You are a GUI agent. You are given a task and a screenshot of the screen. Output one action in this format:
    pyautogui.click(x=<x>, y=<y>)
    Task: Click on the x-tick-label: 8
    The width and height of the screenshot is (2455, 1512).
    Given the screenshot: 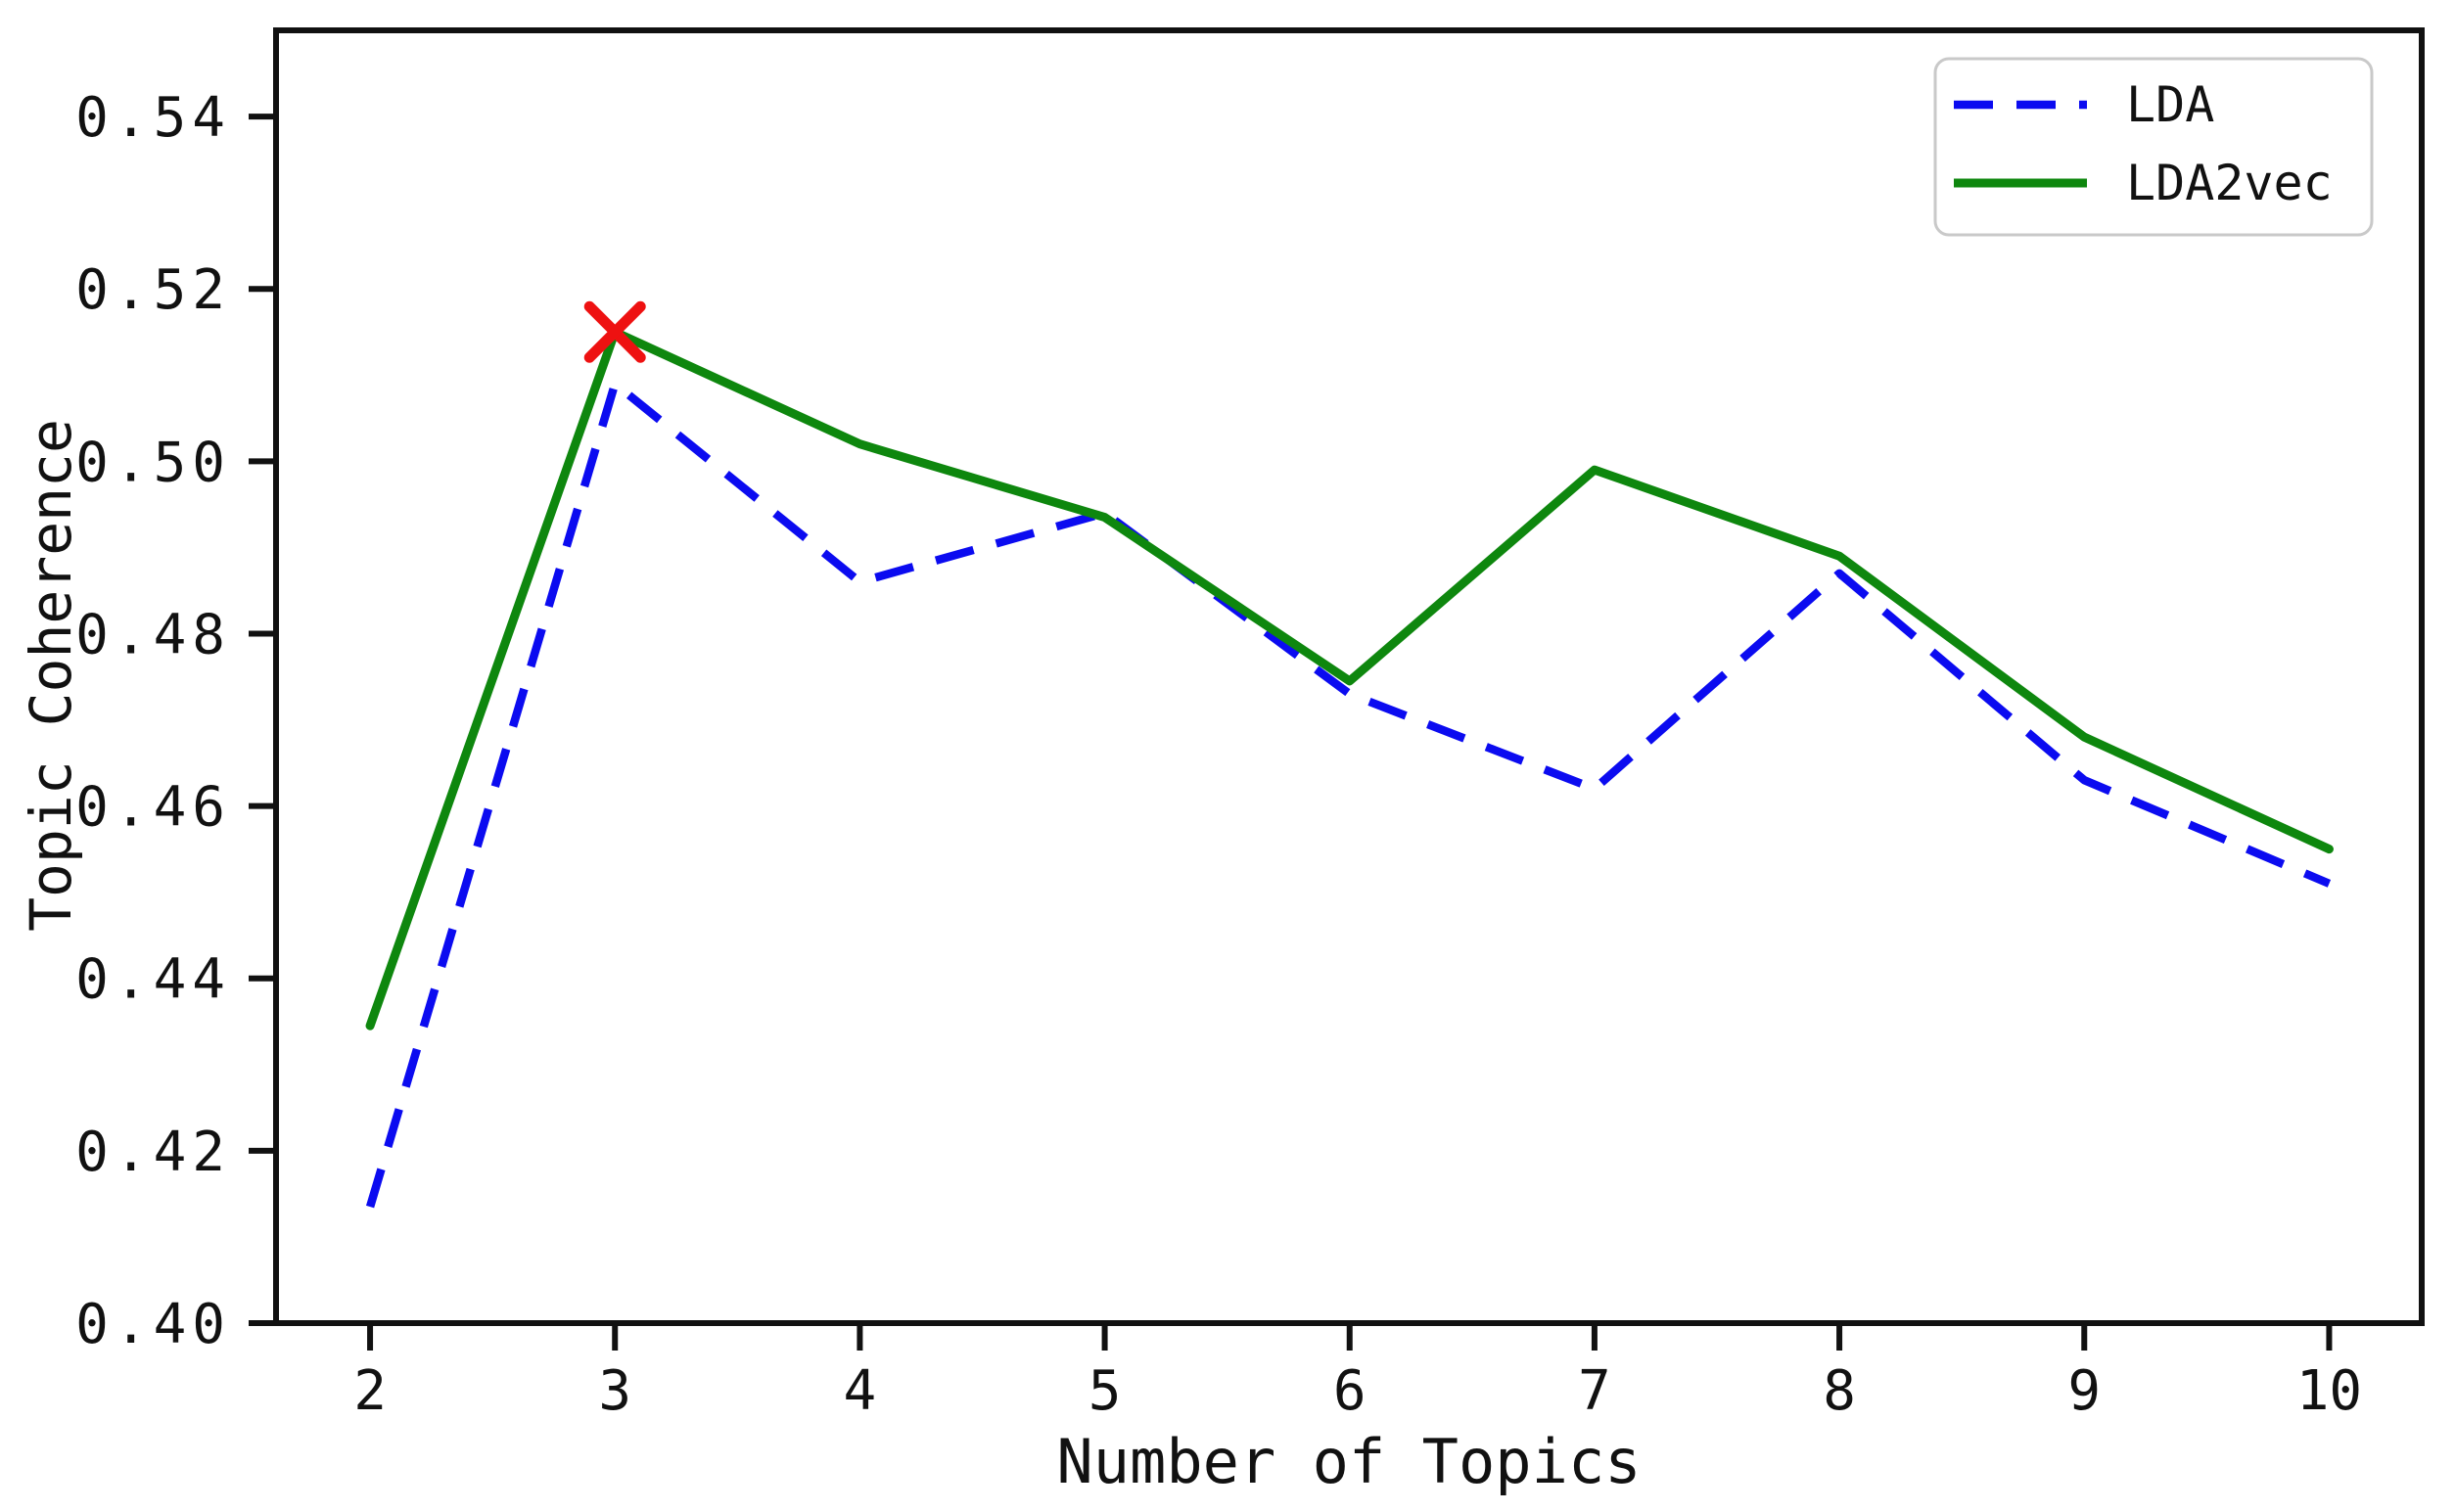 What is the action you would take?
    pyautogui.click(x=1839, y=1391)
    